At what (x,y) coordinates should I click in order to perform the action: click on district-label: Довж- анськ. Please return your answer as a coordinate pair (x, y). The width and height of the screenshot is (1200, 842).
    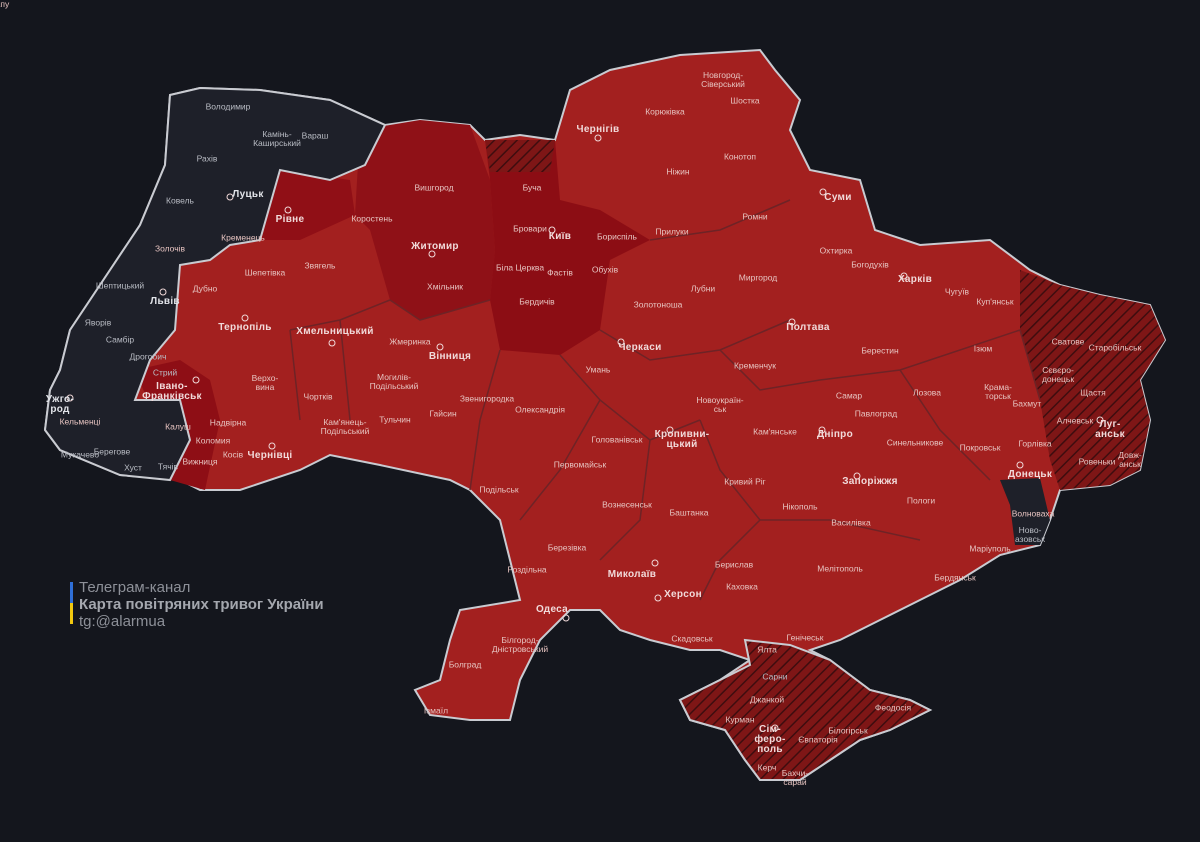
    Looking at the image, I should click on (1130, 459).